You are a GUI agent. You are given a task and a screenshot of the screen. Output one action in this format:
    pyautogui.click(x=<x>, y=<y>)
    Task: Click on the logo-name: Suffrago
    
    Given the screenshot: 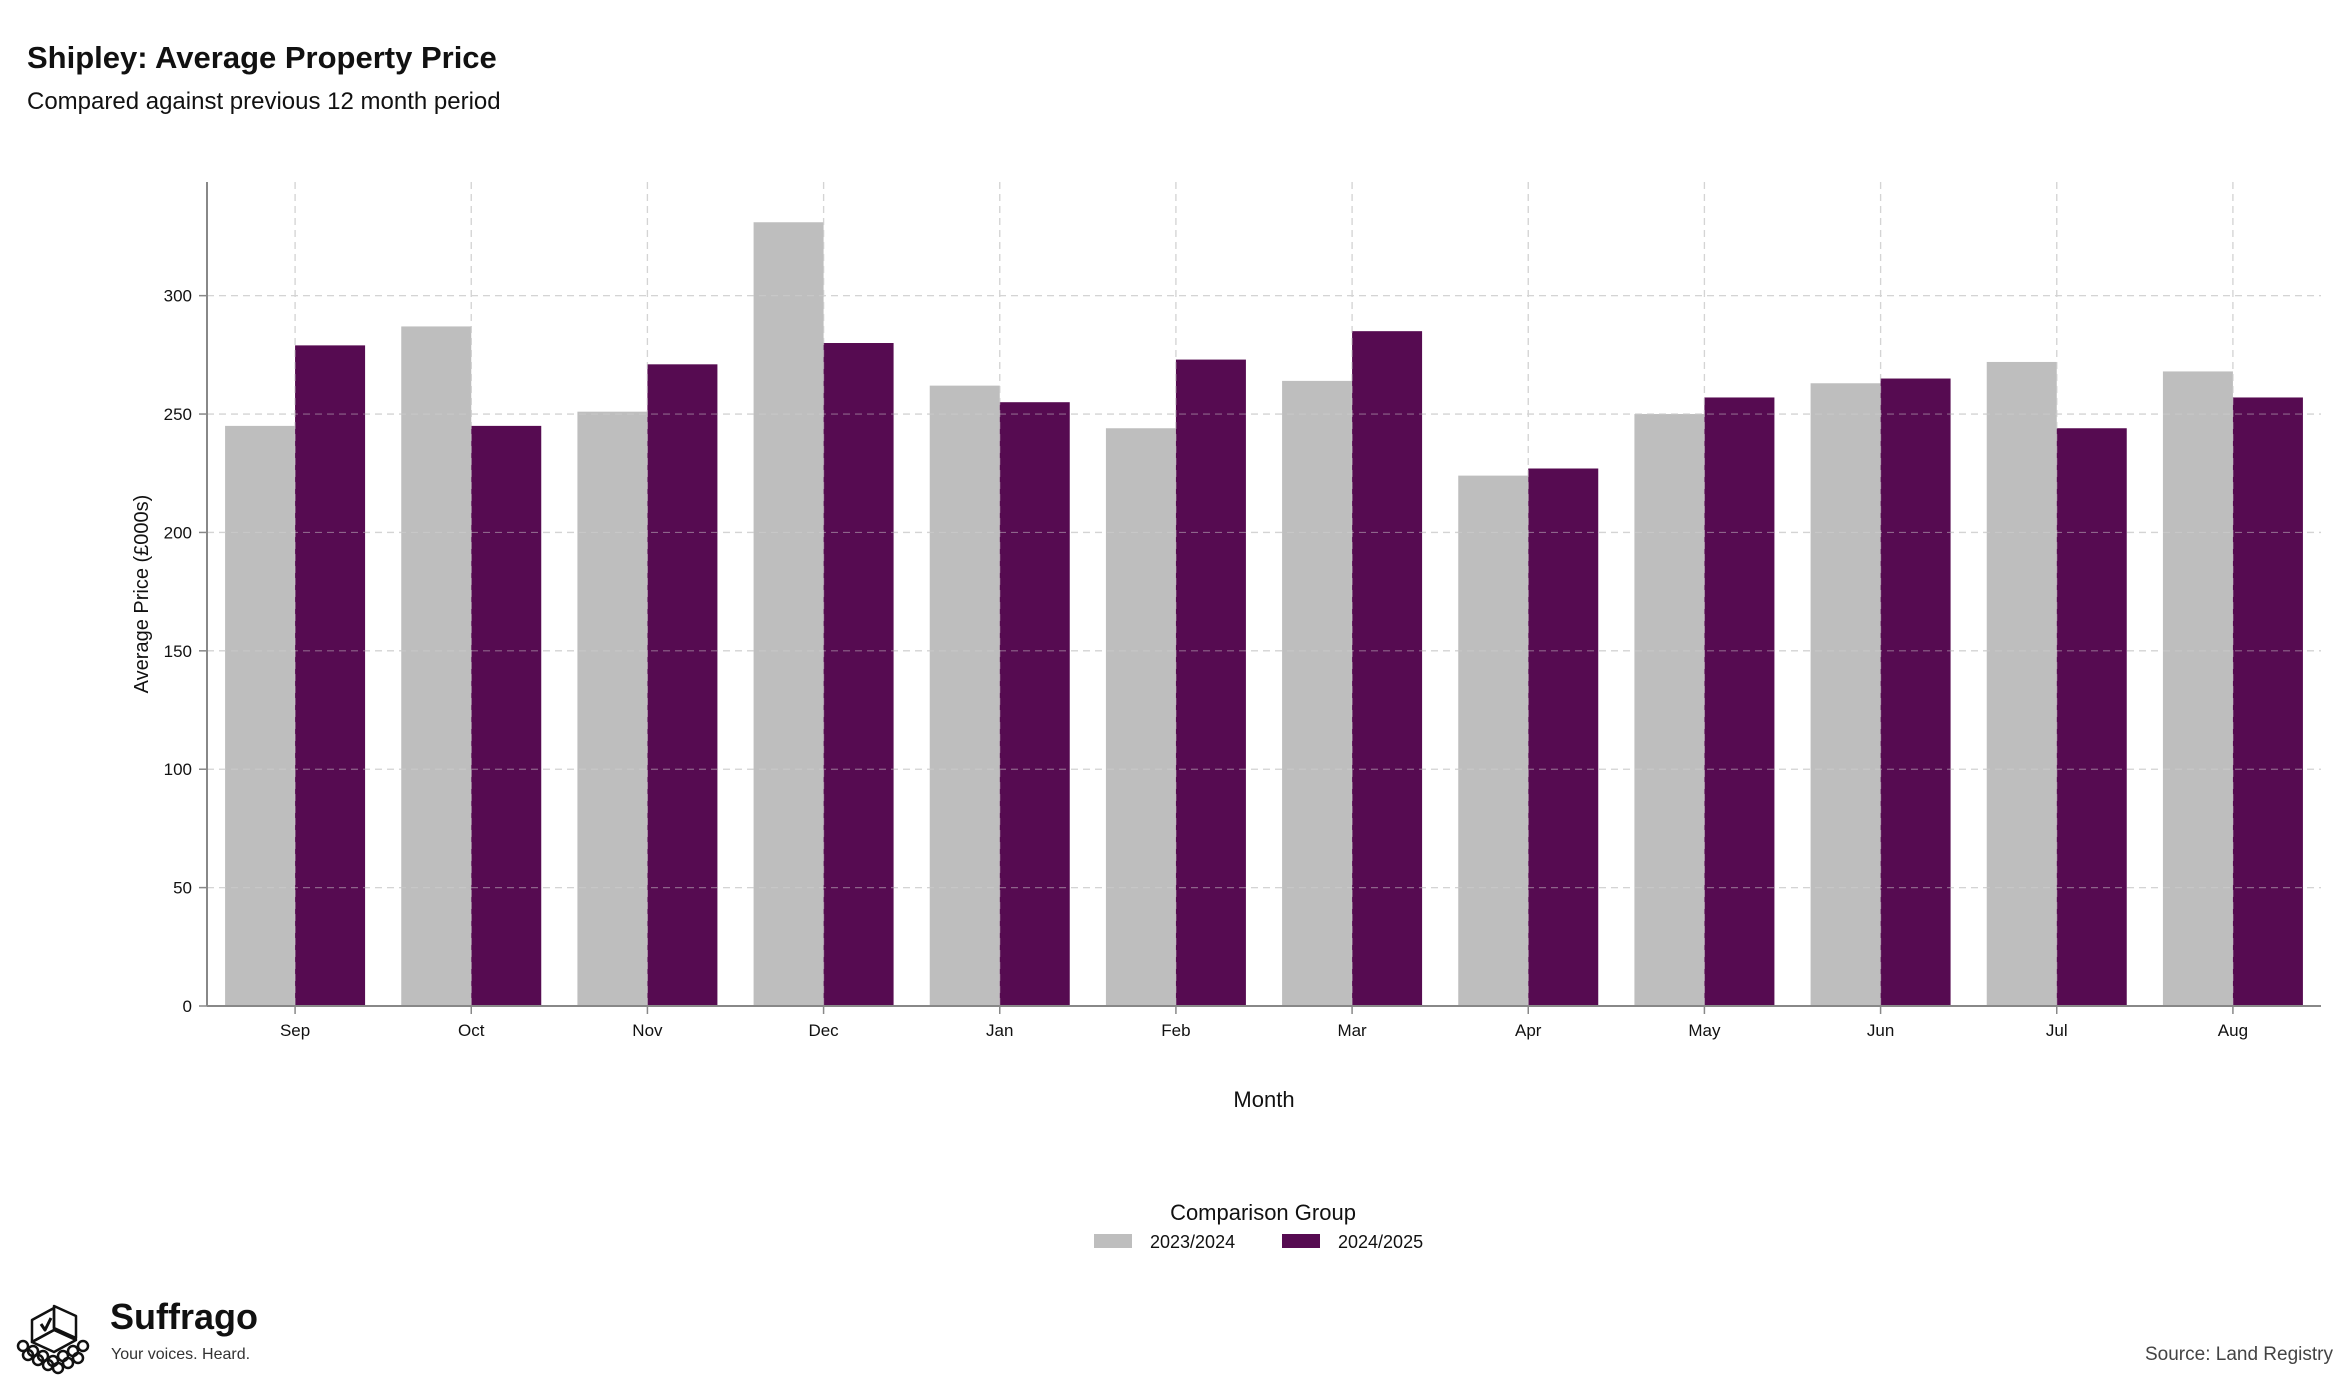 What is the action you would take?
    pyautogui.click(x=184, y=1316)
    